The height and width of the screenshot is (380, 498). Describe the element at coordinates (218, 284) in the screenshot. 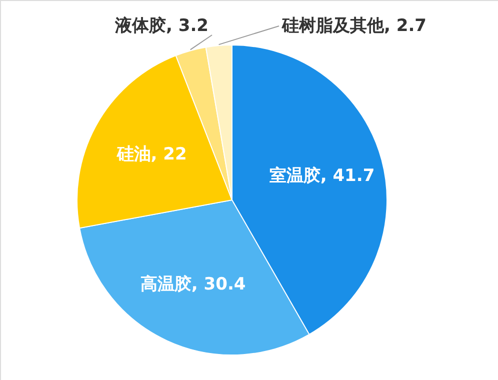

I see `data-label: , 30.4` at that location.